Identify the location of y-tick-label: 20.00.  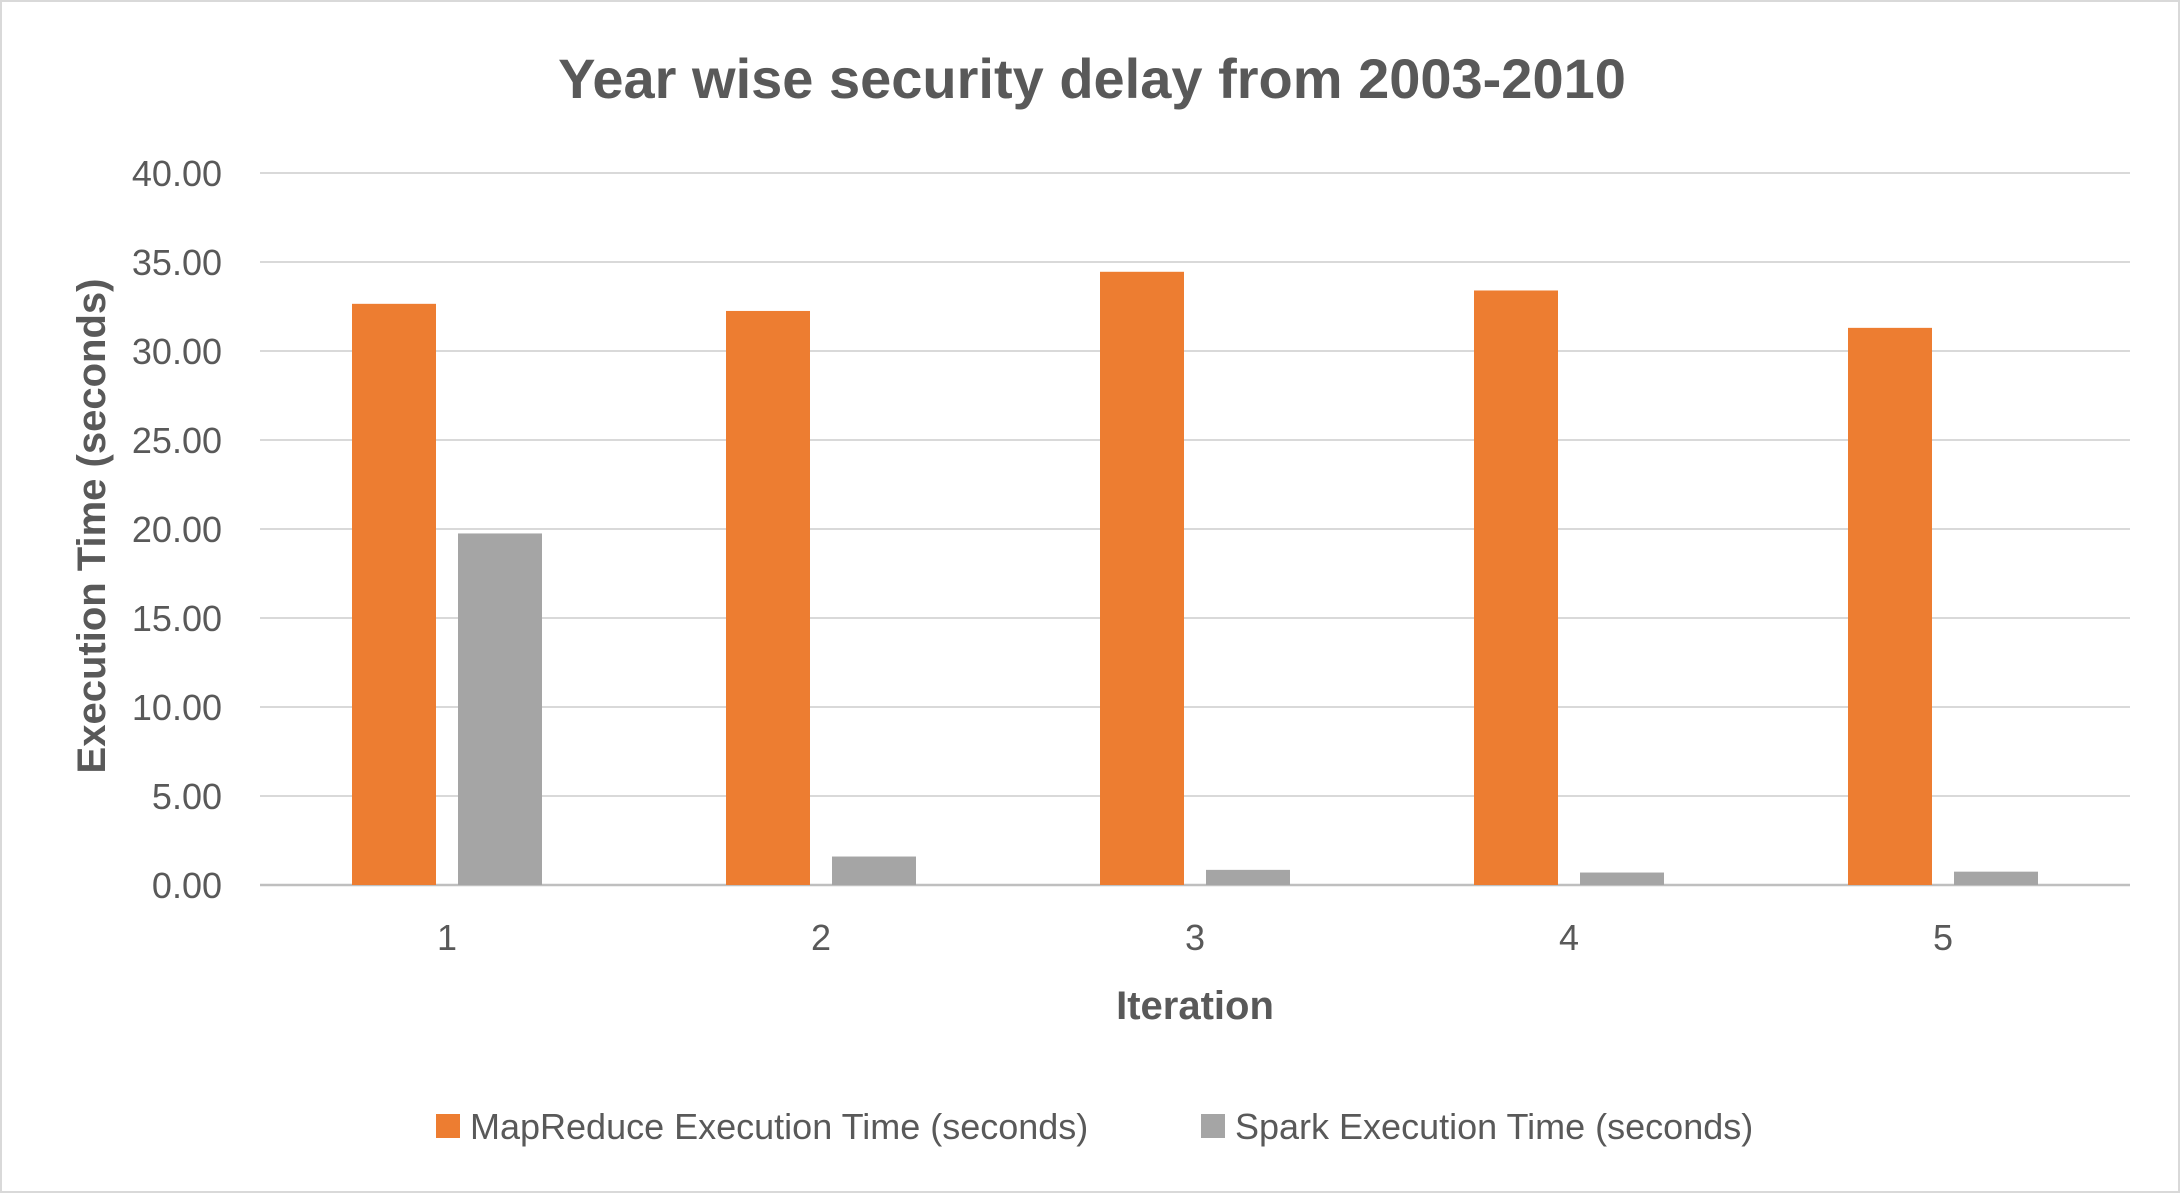
(177, 529).